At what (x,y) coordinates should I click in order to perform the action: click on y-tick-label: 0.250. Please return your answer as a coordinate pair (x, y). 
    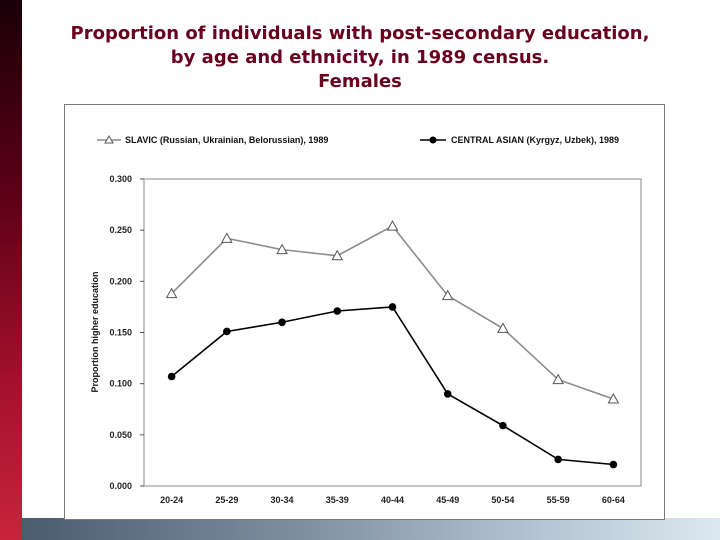
    Looking at the image, I should click on (120, 230).